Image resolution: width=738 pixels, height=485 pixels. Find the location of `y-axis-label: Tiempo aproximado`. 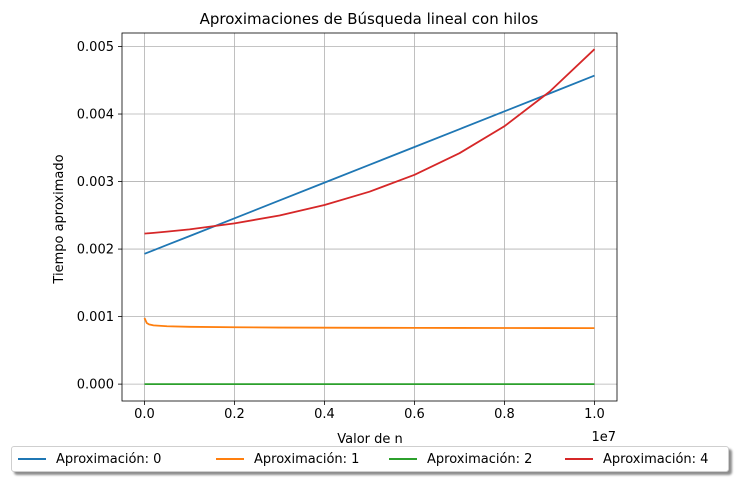

y-axis-label: Tiempo aproximado is located at coordinates (59, 219).